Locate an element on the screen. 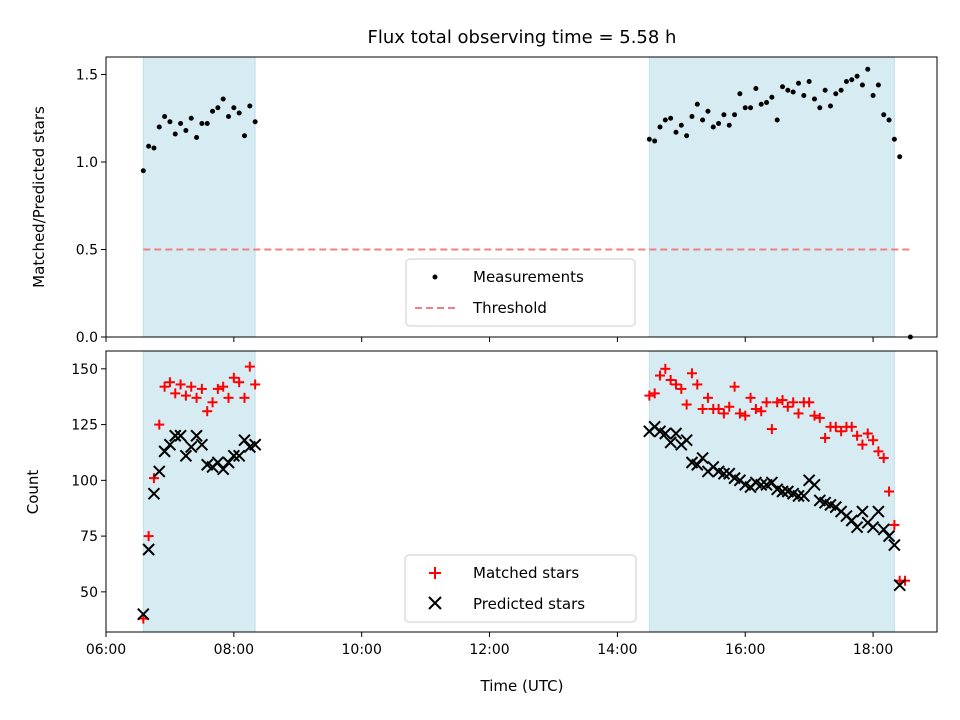 Image resolution: width=960 pixels, height=720 pixels. y-tick-label: 150 is located at coordinates (84, 370).